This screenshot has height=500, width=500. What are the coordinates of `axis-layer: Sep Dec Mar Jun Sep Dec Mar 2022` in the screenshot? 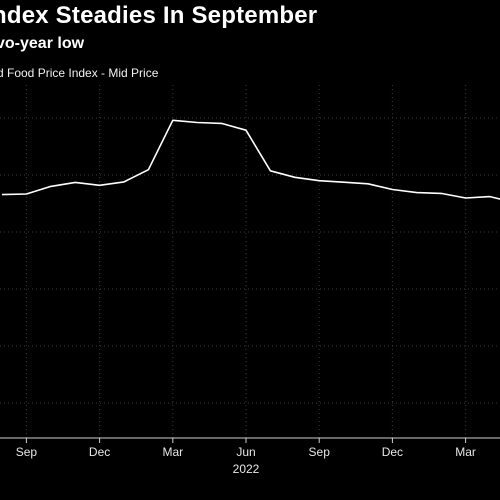 It's located at (250, 456).